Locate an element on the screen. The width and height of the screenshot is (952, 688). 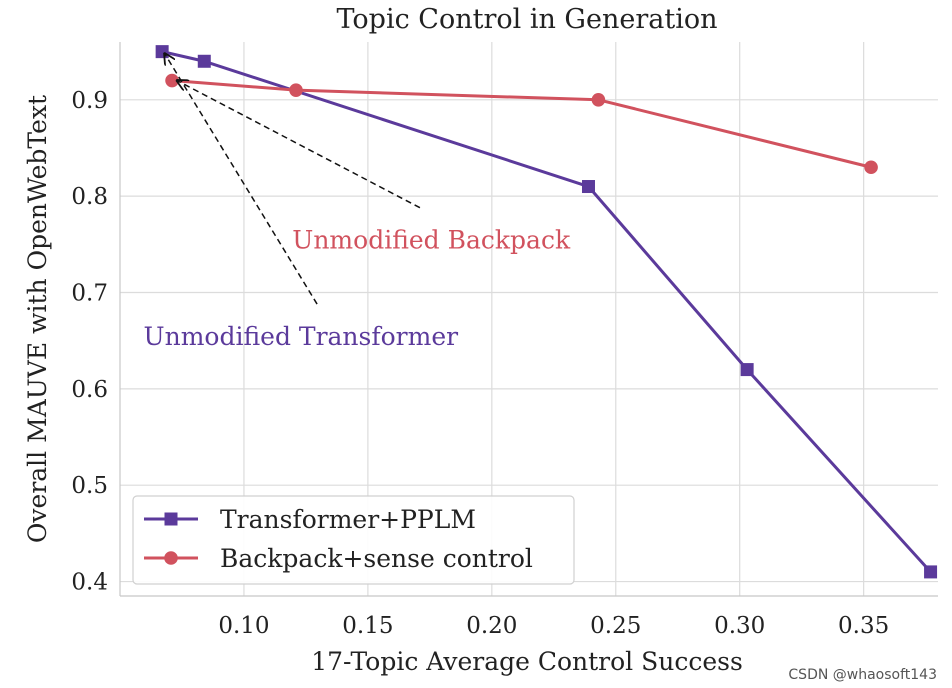
y-tick-label: 0.9 is located at coordinates (89, 101).